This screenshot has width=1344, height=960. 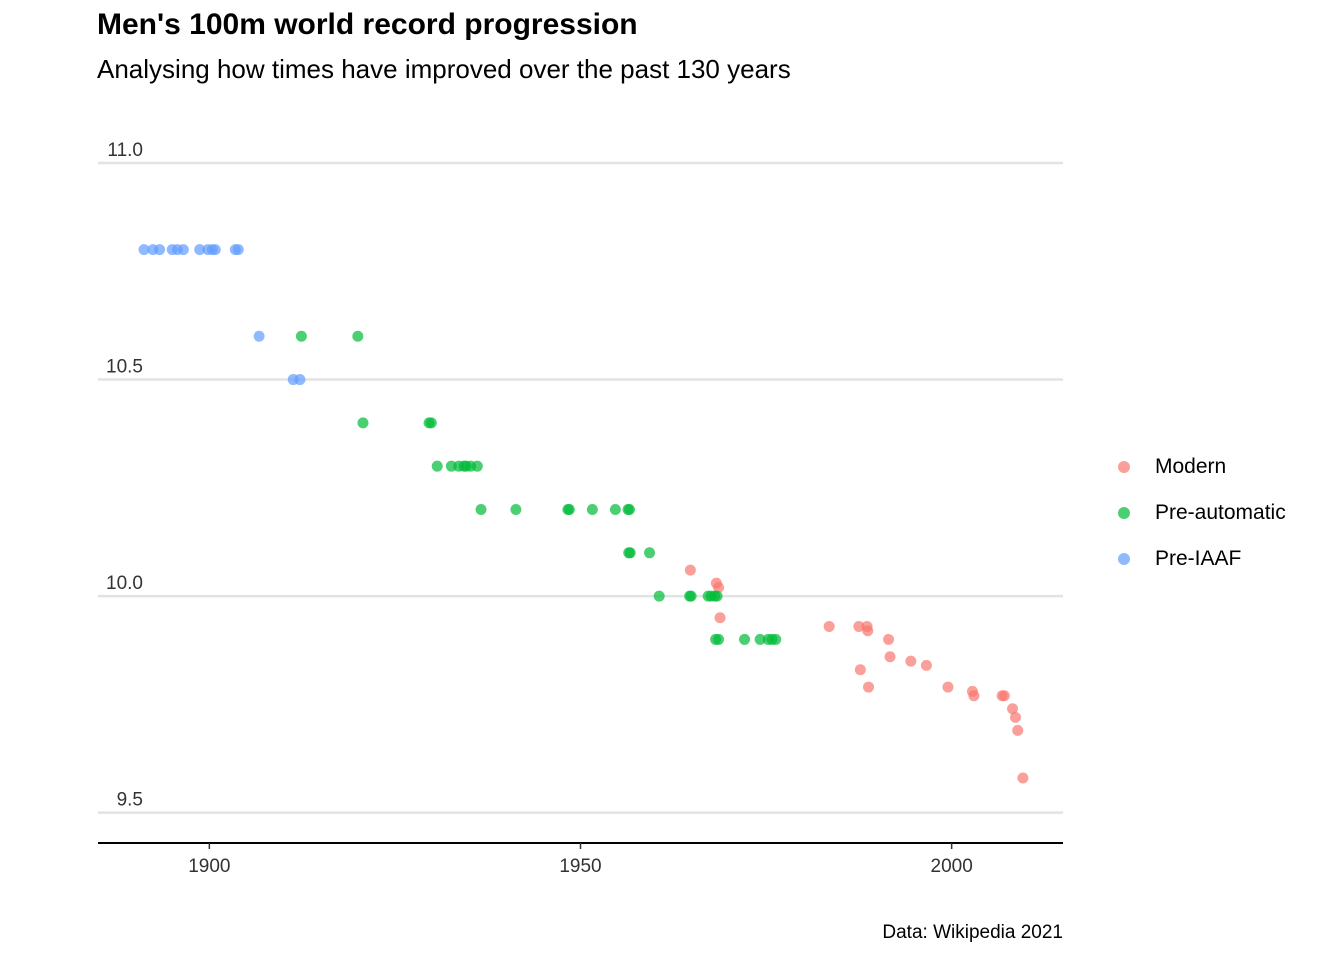 What do you see at coordinates (1220, 512) in the screenshot?
I see `legend-label-pre-automatic: Pre-automatic` at bounding box center [1220, 512].